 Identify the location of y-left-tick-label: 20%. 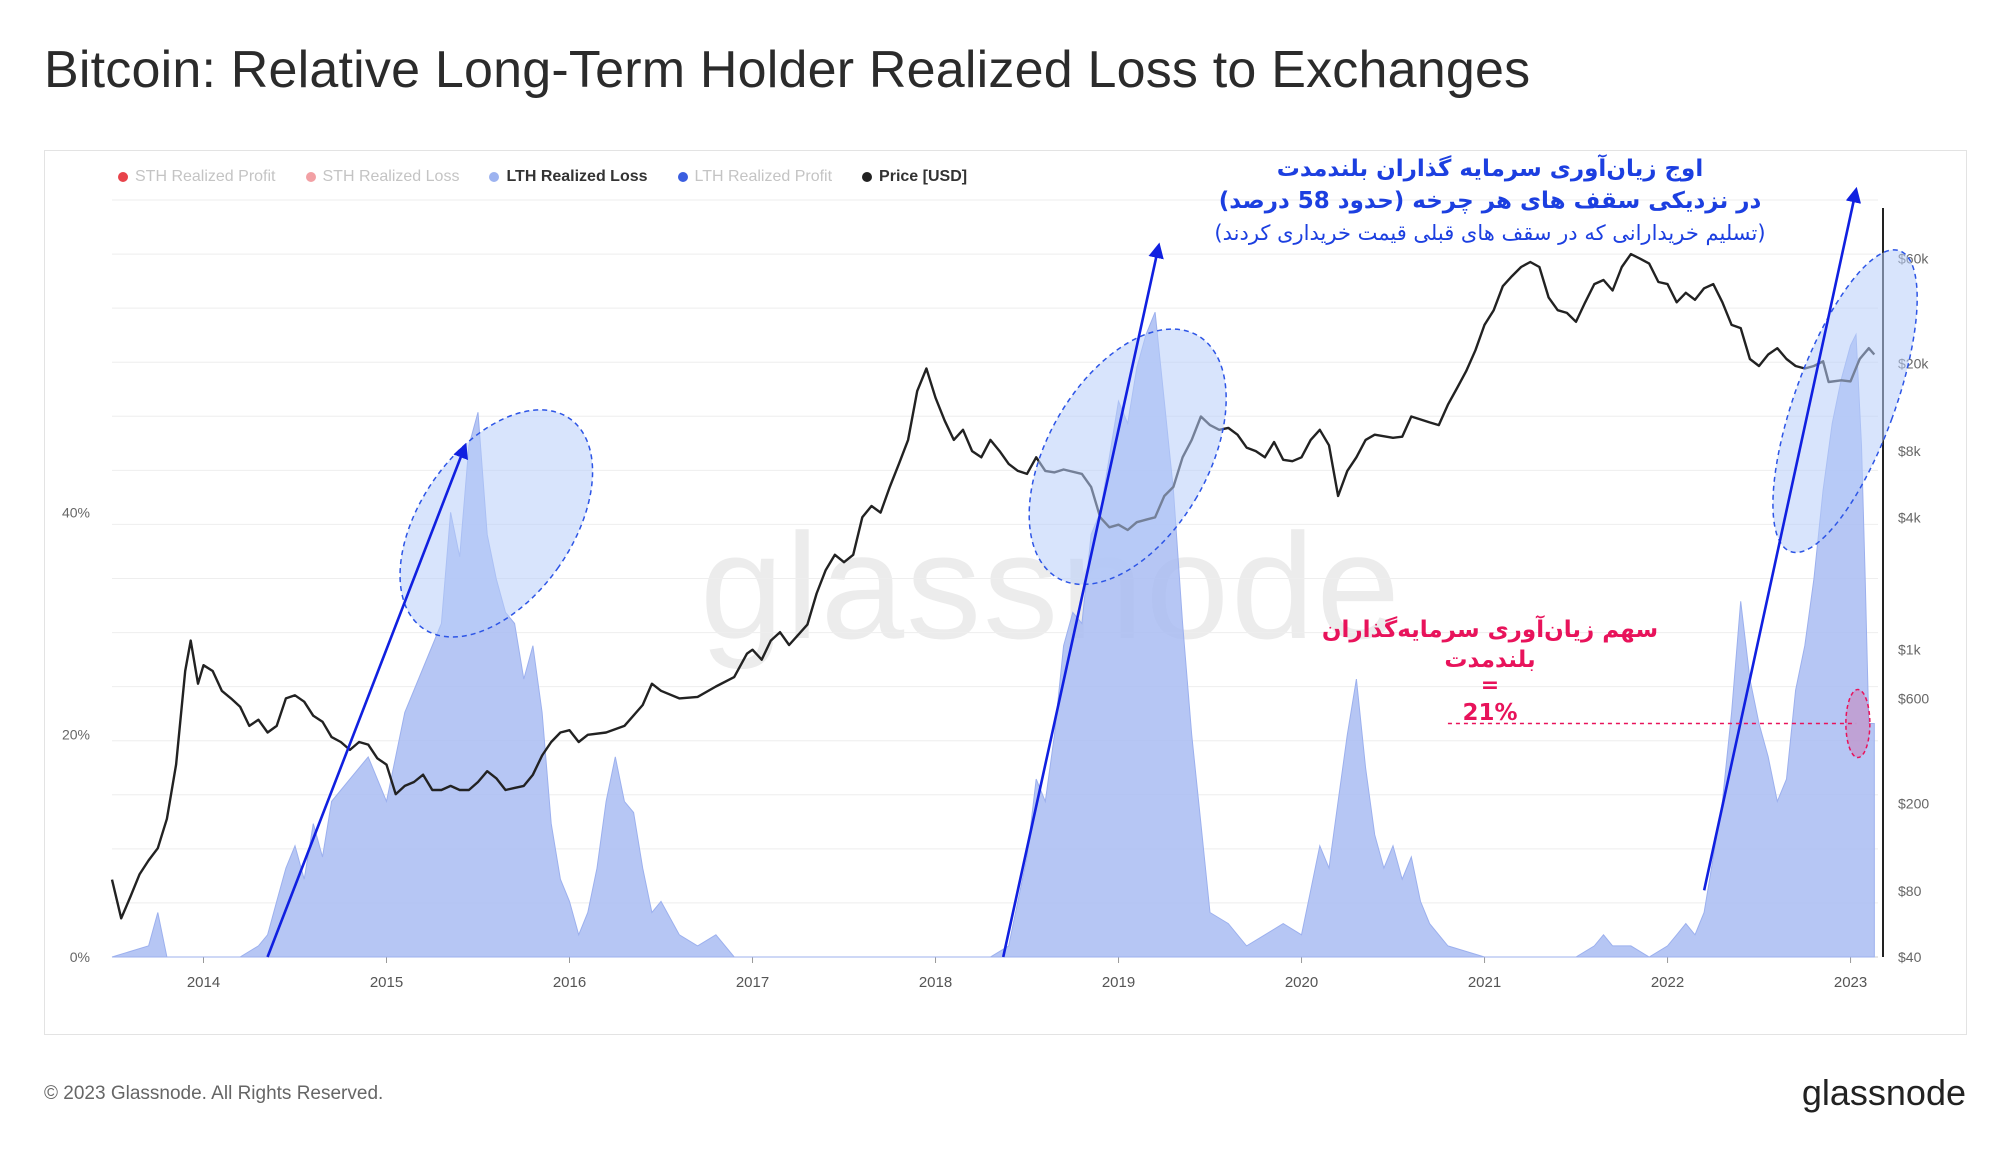
(76, 735).